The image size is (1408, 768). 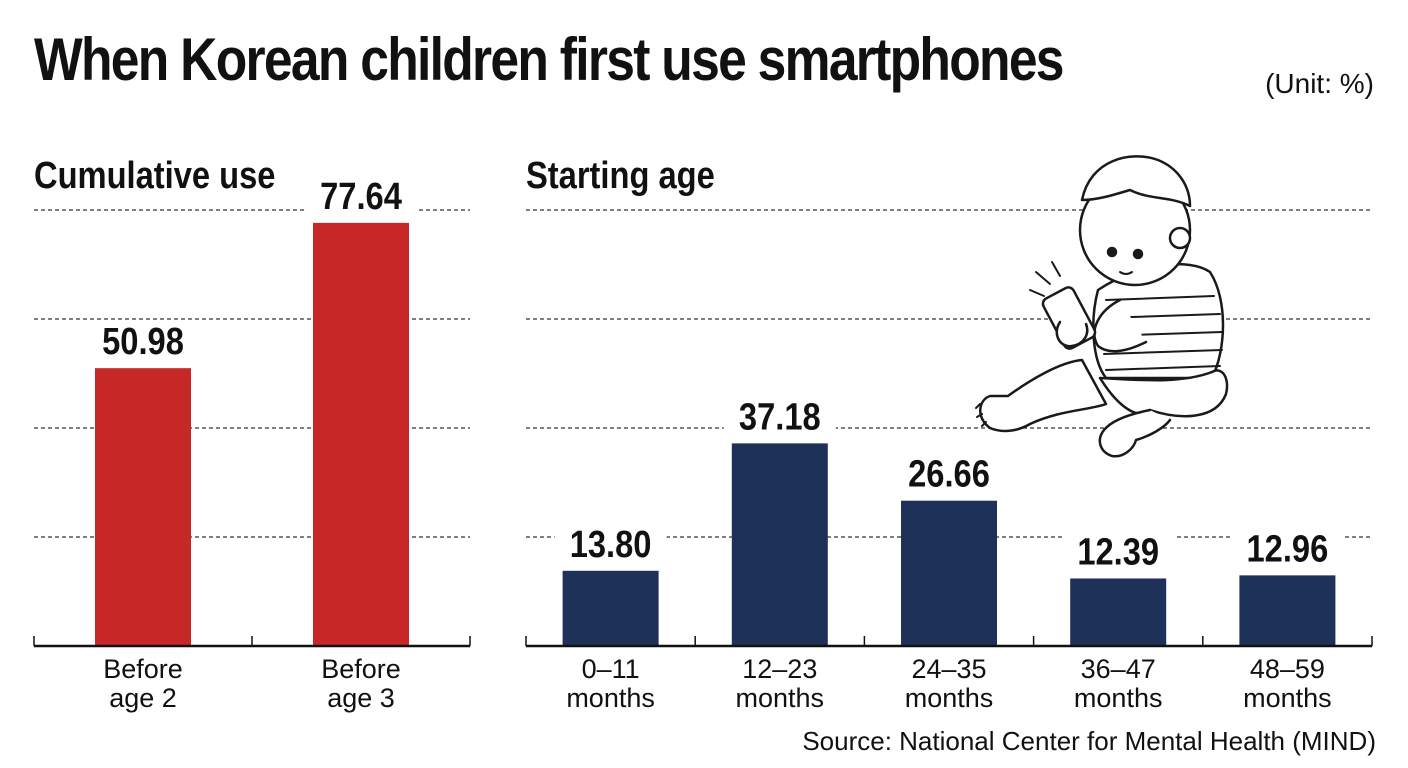 What do you see at coordinates (1118, 551) in the screenshot?
I see `data-label: 12.39` at bounding box center [1118, 551].